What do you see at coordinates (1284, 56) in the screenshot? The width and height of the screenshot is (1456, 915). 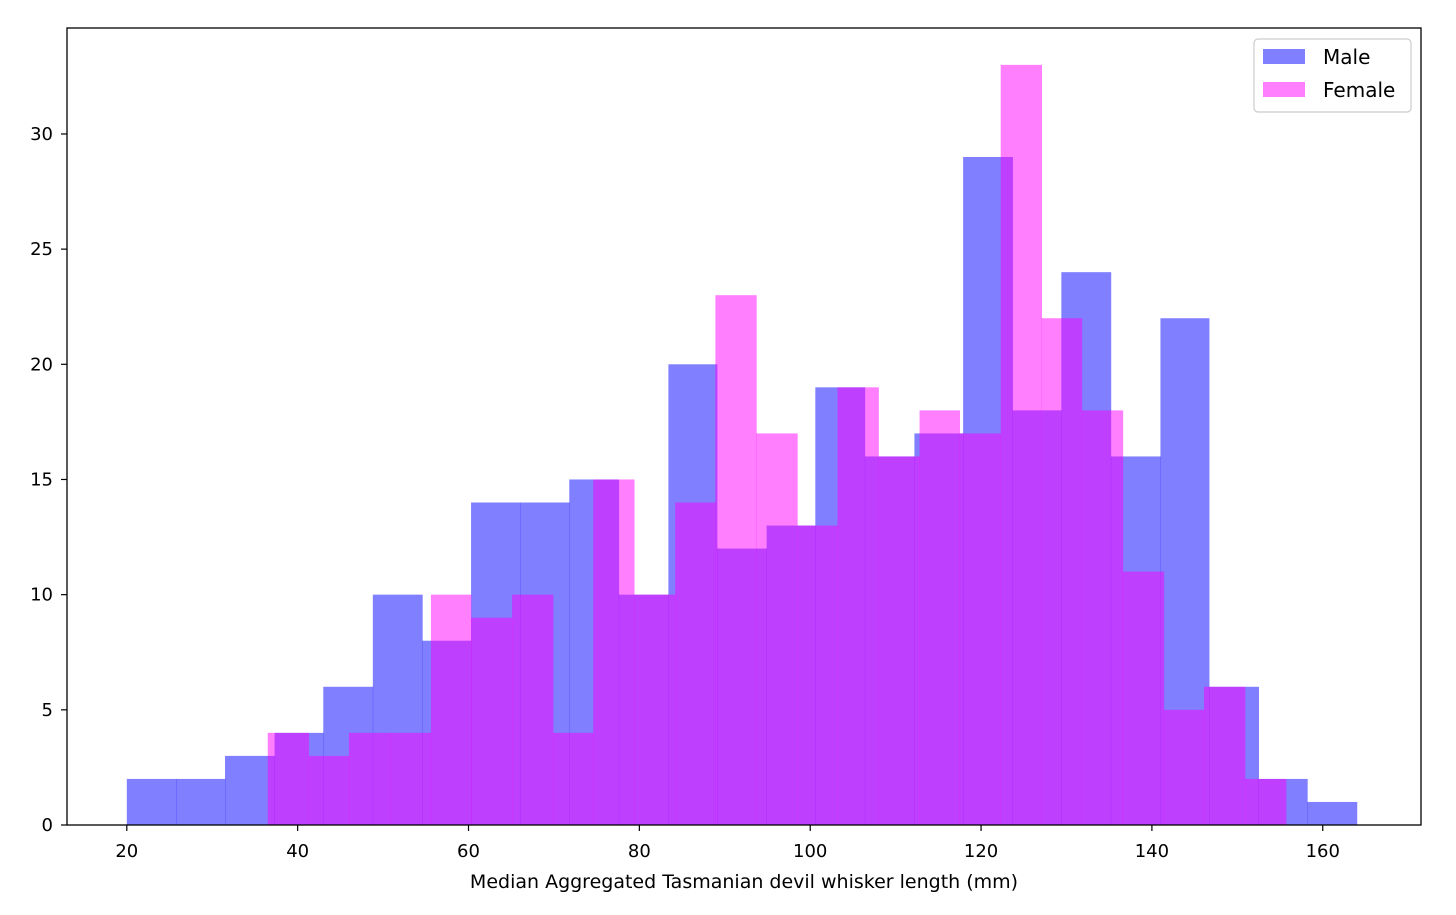 I see `legend-swatch-male` at bounding box center [1284, 56].